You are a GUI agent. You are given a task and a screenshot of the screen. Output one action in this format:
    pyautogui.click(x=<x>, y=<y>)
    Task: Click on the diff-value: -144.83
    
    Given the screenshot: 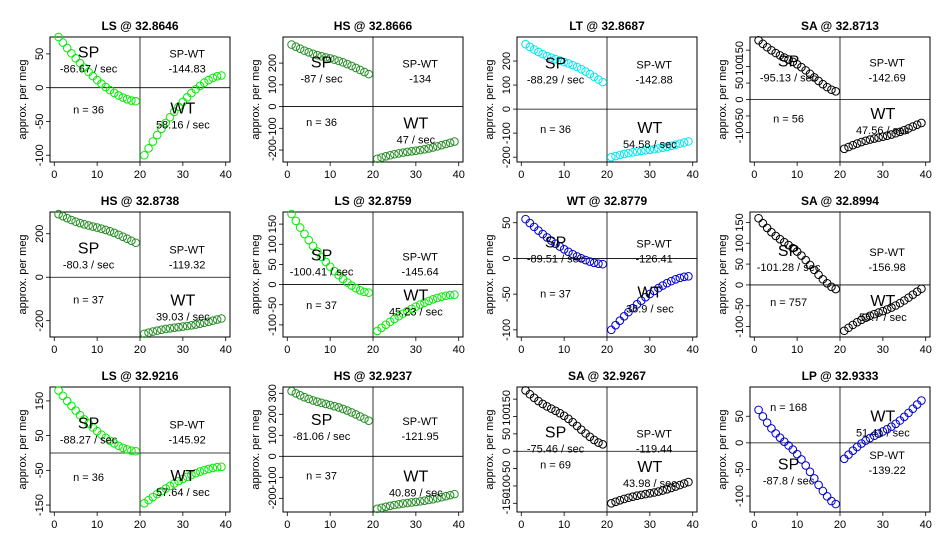 What is the action you would take?
    pyautogui.click(x=186, y=69)
    